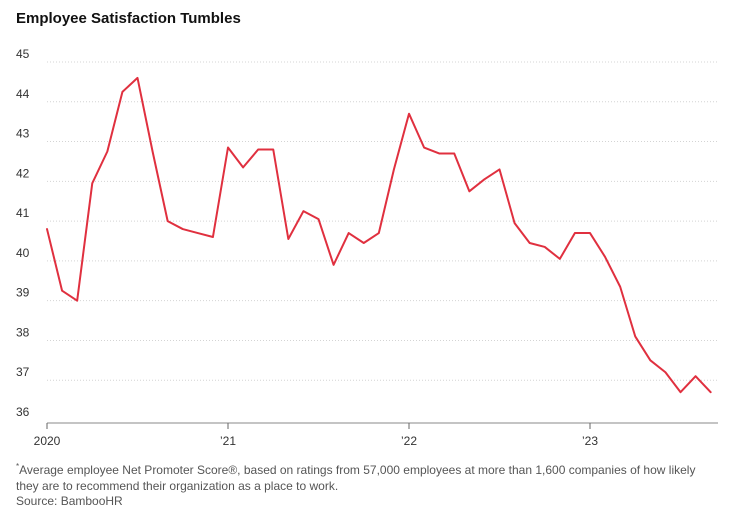  I want to click on y-tick-label: 41, so click(23, 213).